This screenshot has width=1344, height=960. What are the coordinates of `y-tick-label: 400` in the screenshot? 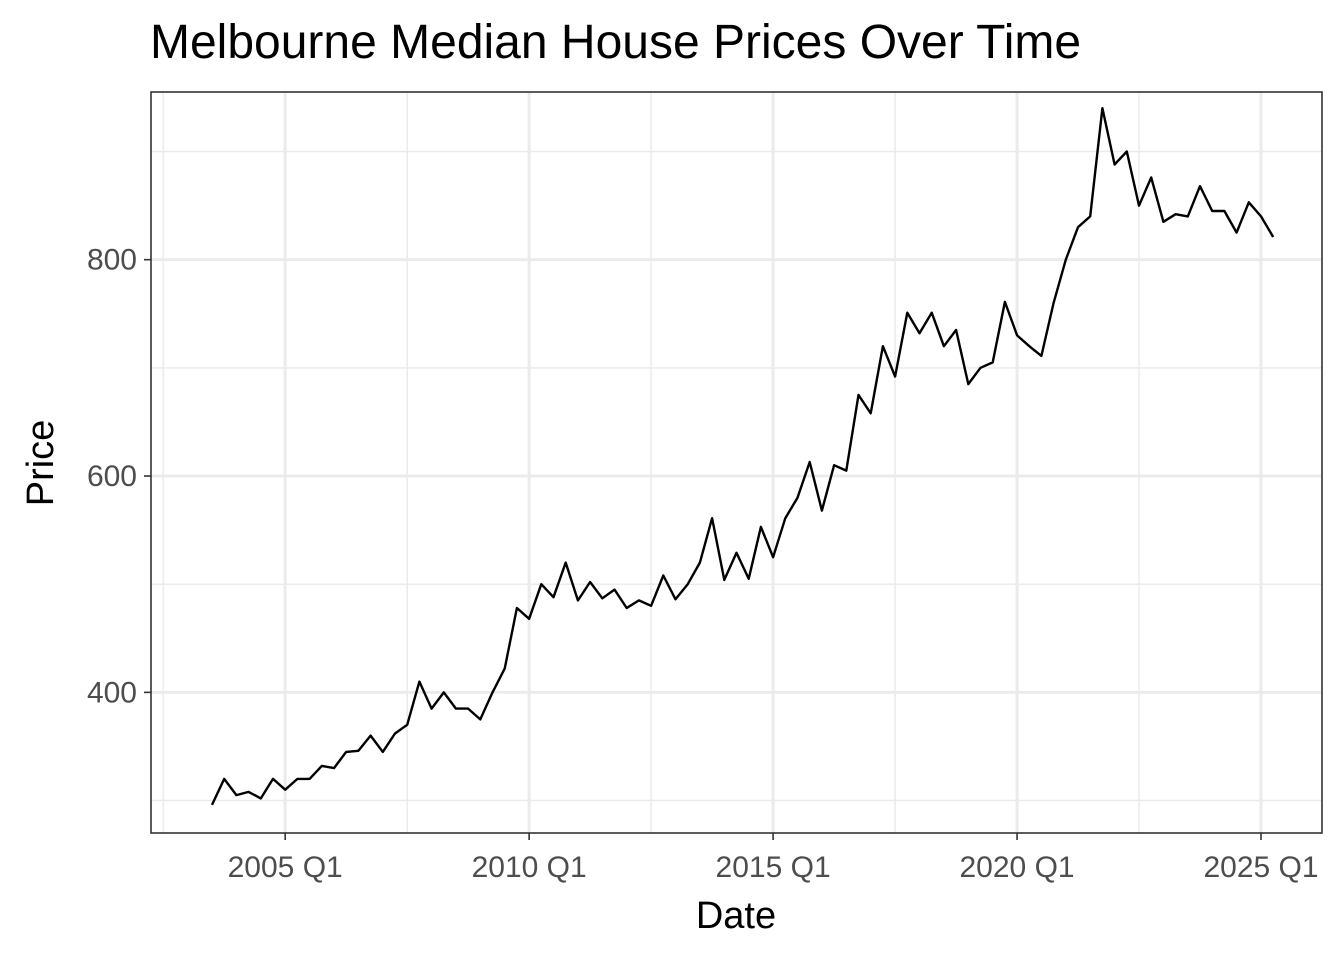 It's located at (112, 692).